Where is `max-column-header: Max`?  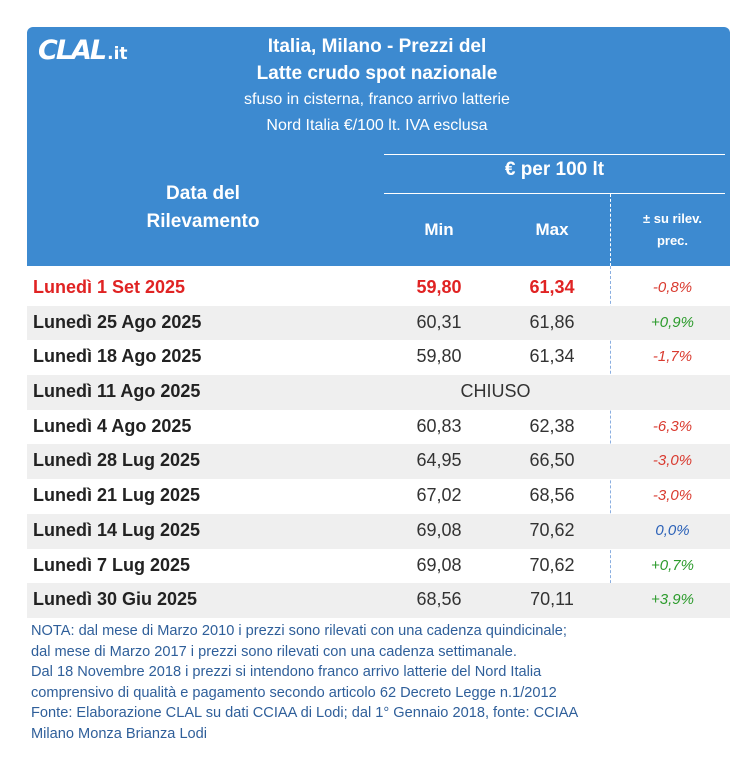
max-column-header: Max is located at coordinates (552, 229).